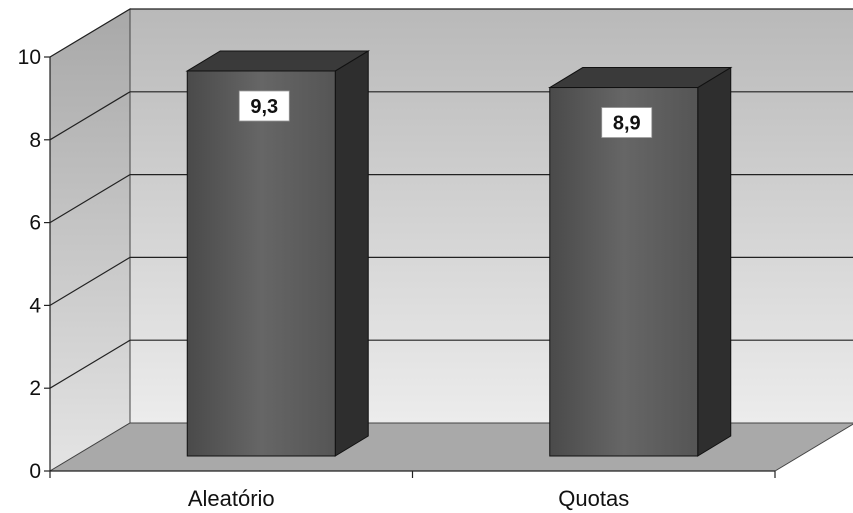 The width and height of the screenshot is (853, 513). I want to click on y-tick-label: 0, so click(35, 471).